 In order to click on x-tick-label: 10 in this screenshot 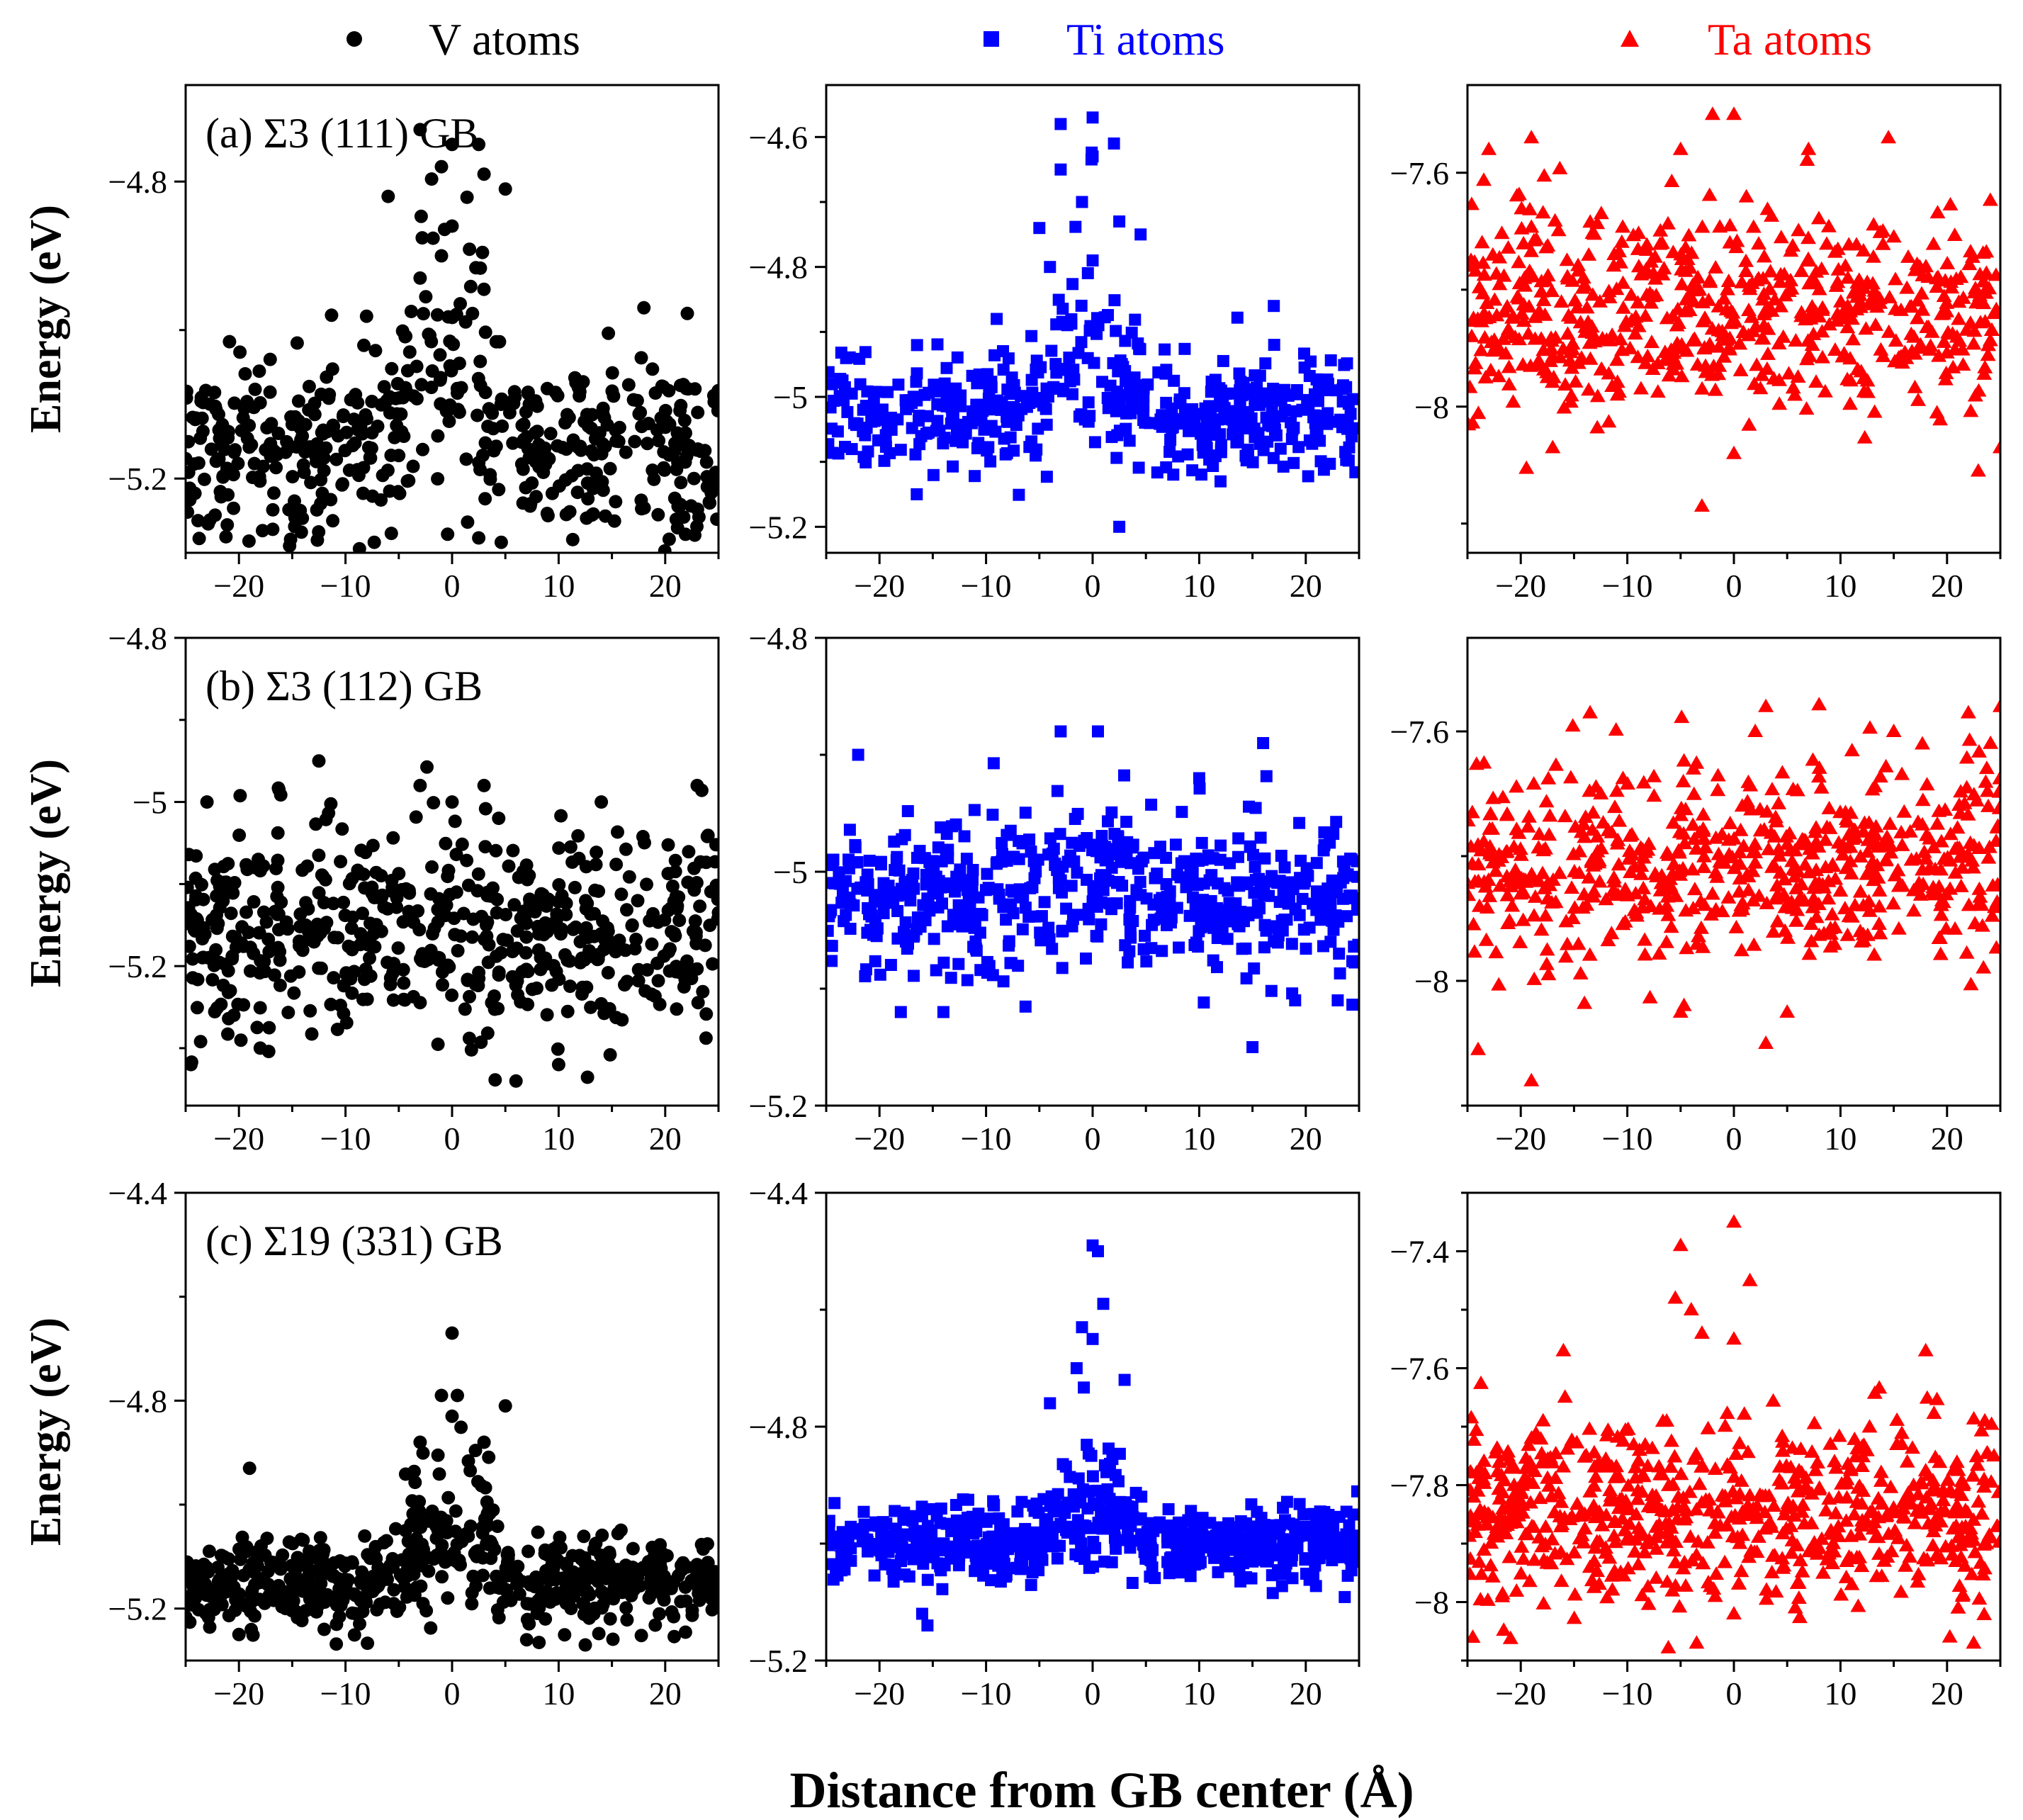, I will do `click(1199, 1139)`.